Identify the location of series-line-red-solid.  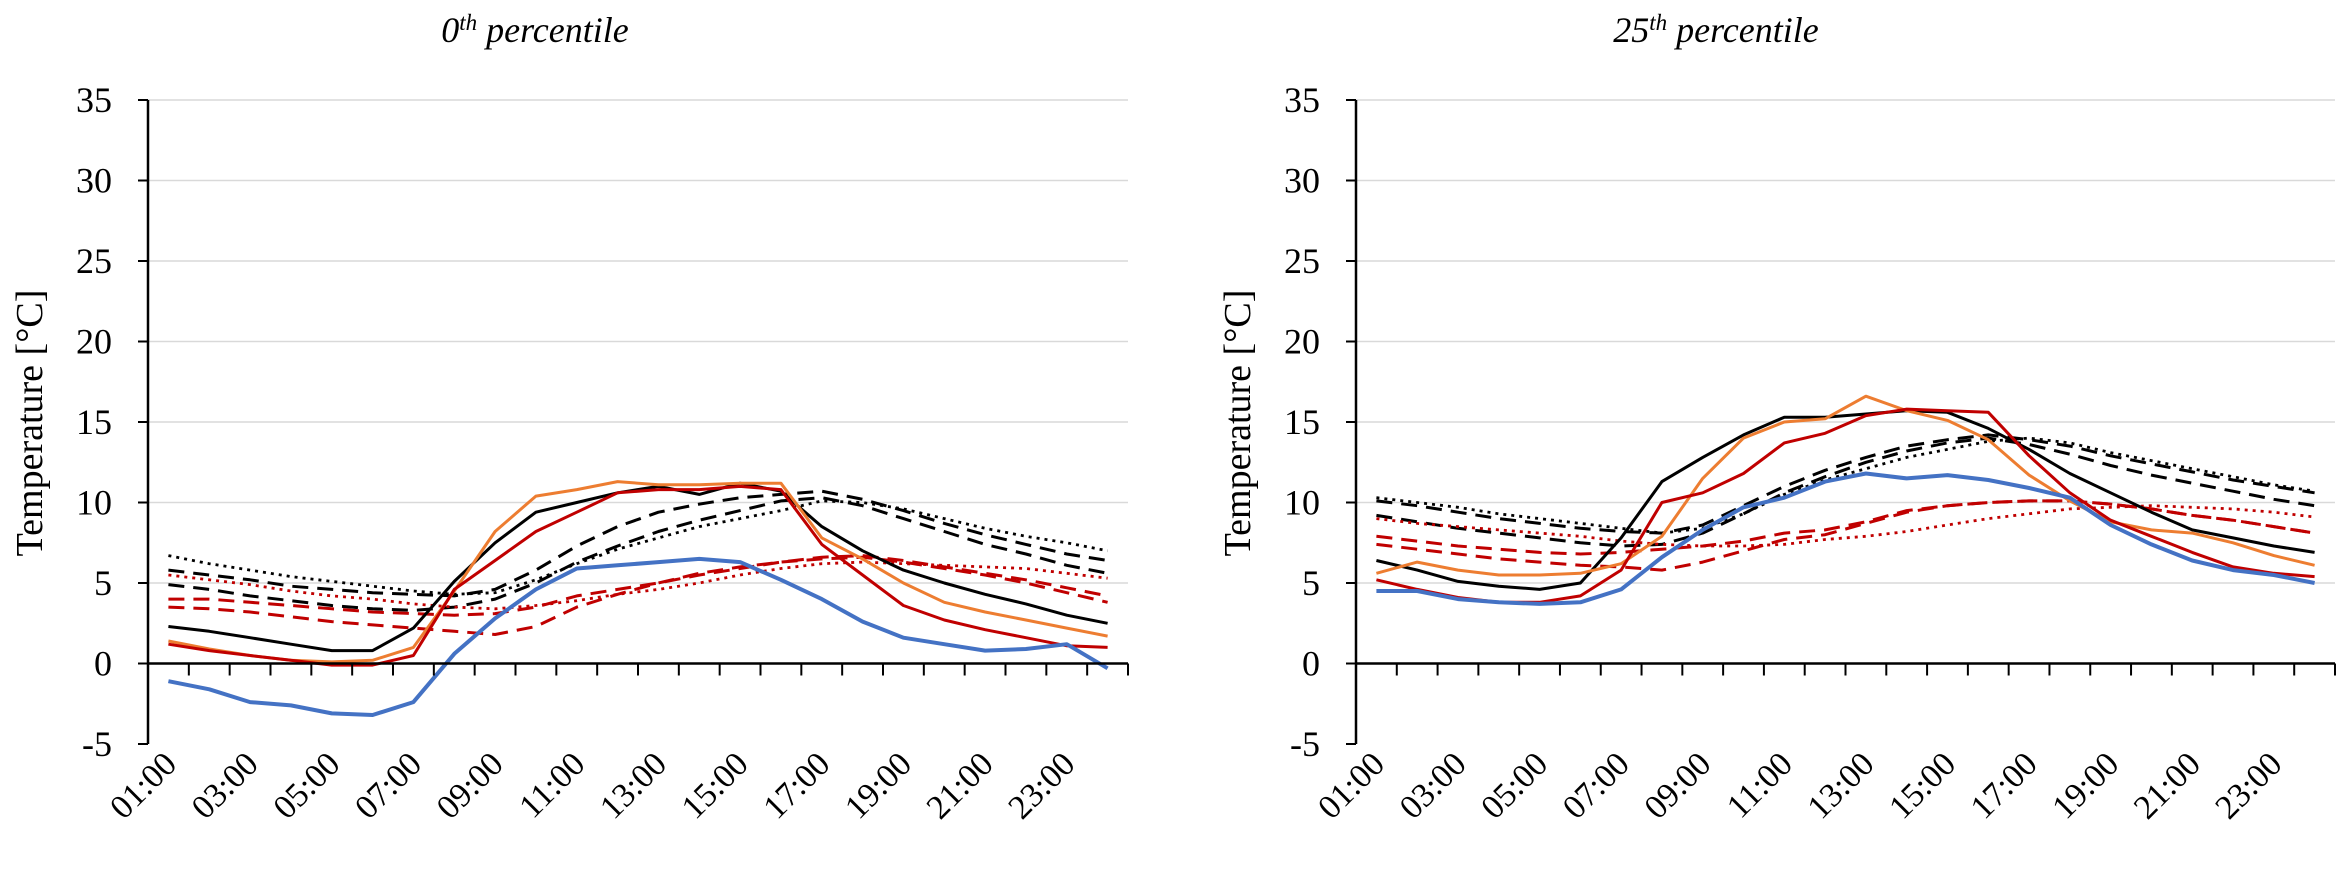
(638, 575).